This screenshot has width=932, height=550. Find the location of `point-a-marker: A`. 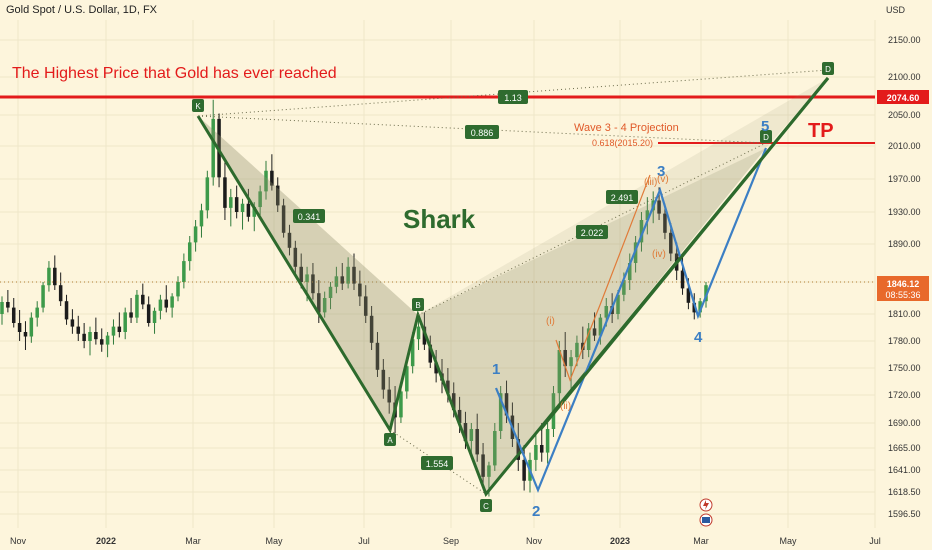

point-a-marker: A is located at coordinates (390, 439).